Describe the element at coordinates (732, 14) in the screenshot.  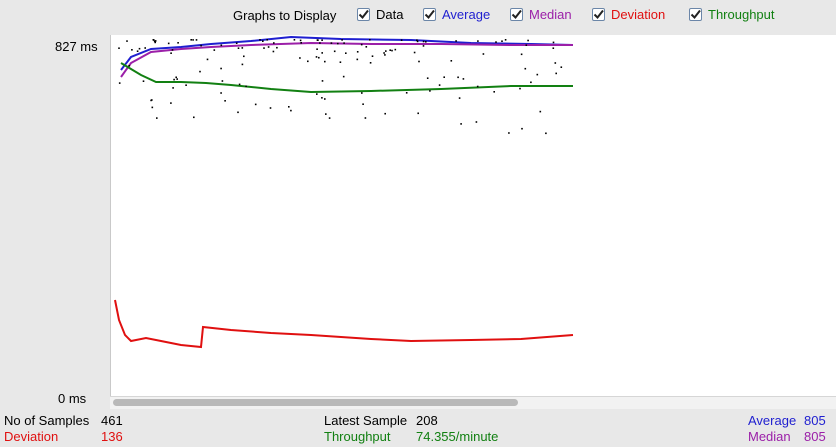
I see `throughput-checkbox: Throughput` at that location.